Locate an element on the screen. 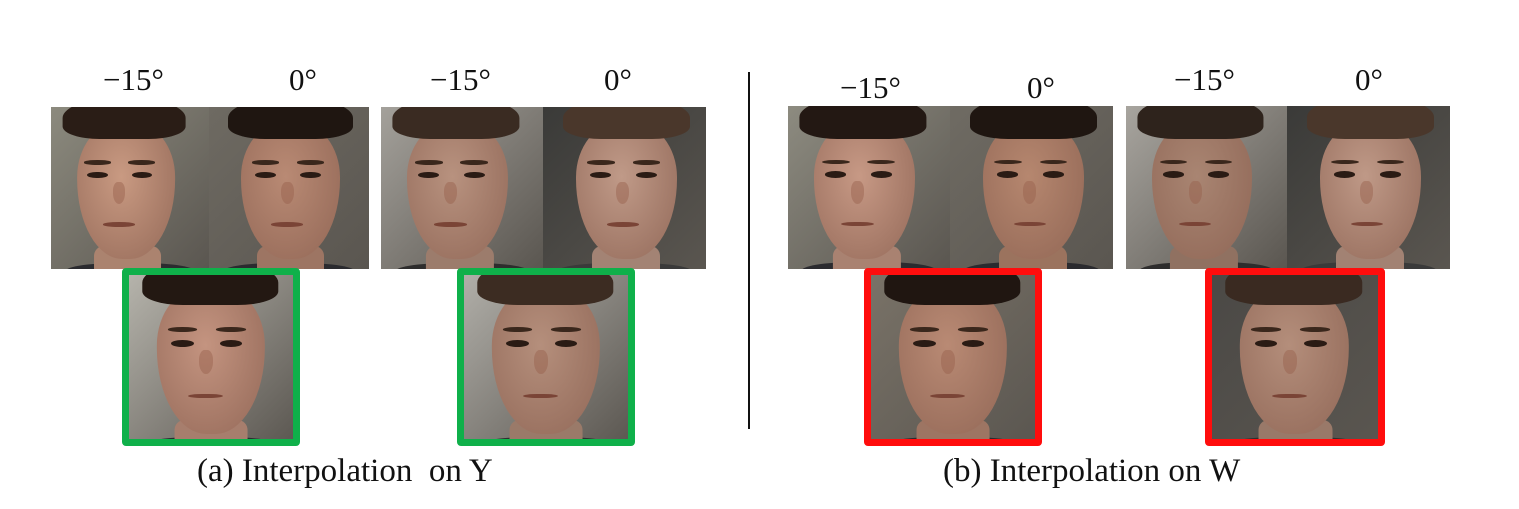 The image size is (1519, 509). panel-caption: (a) Interpolation on Y is located at coordinates (345, 471).